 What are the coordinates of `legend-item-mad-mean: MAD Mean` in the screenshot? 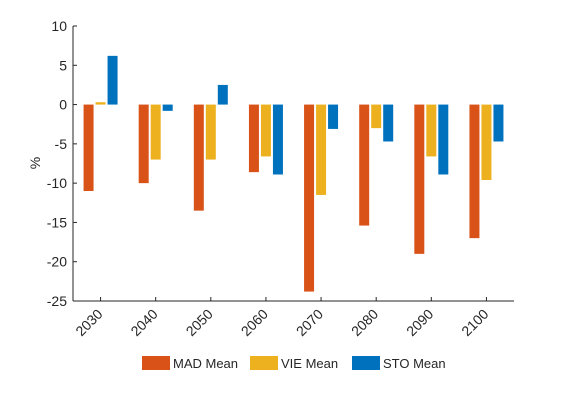 It's located at (190, 363).